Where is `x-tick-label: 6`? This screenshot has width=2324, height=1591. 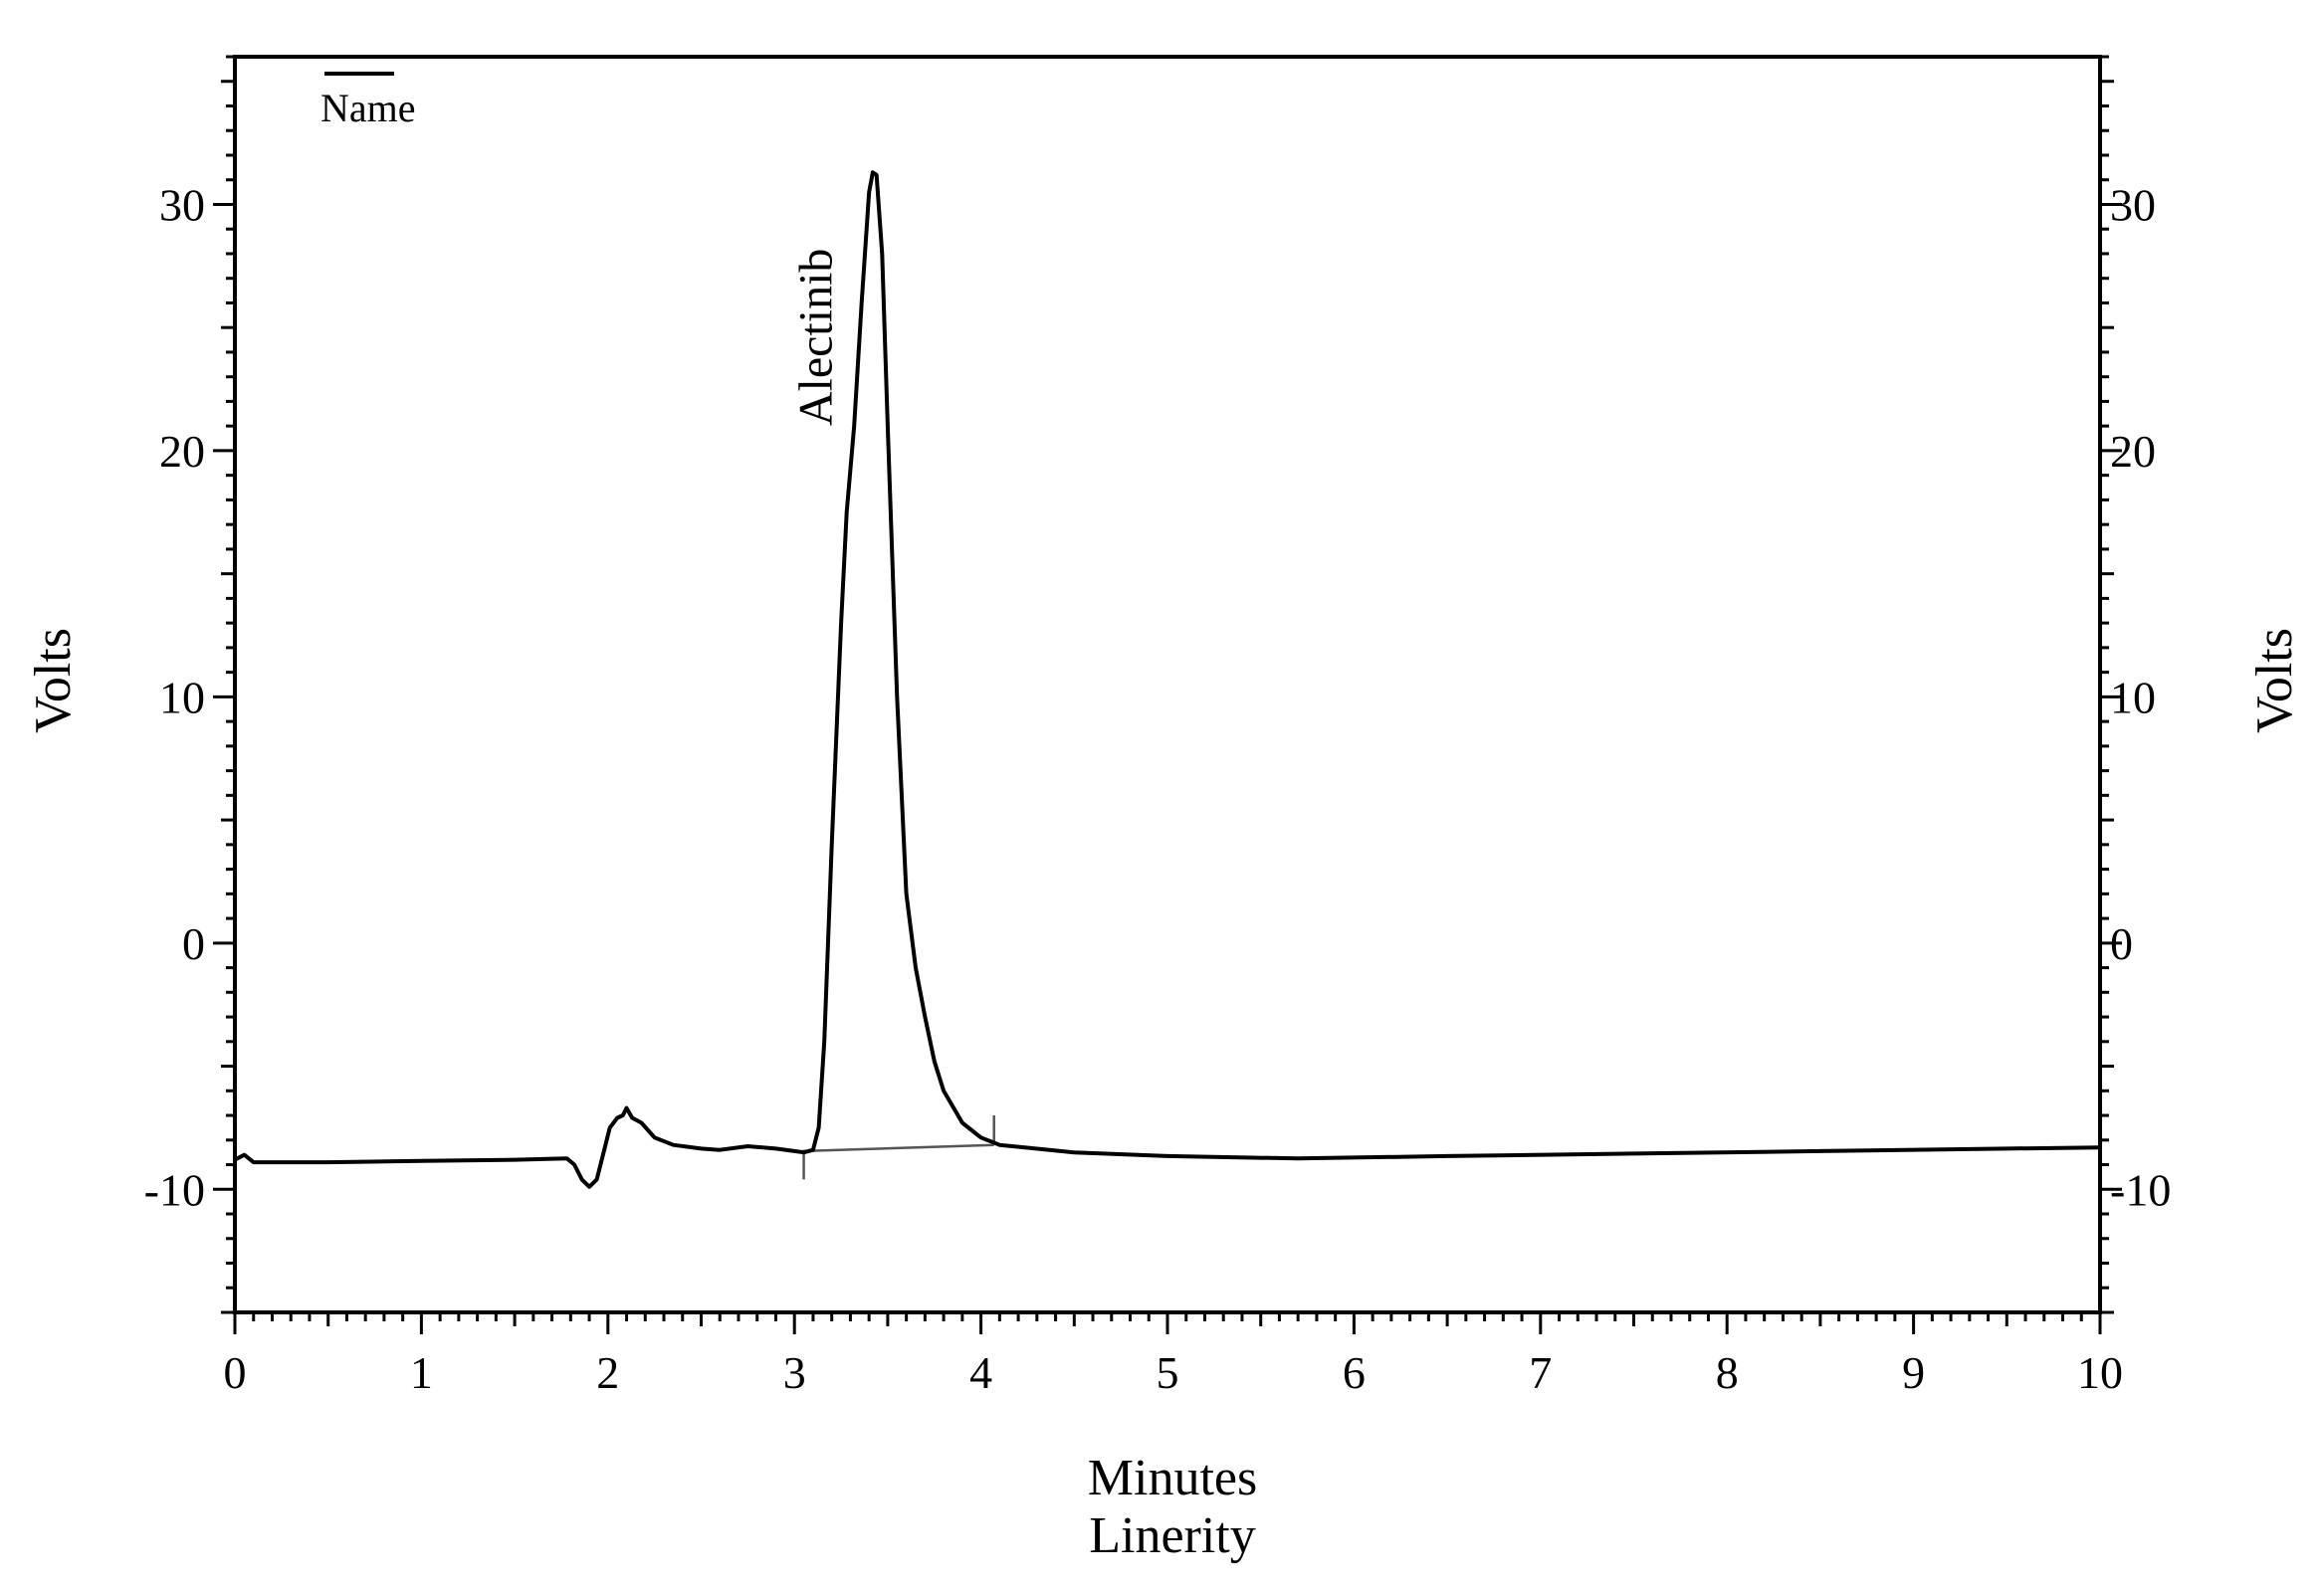
x-tick-label: 6 is located at coordinates (1354, 1372).